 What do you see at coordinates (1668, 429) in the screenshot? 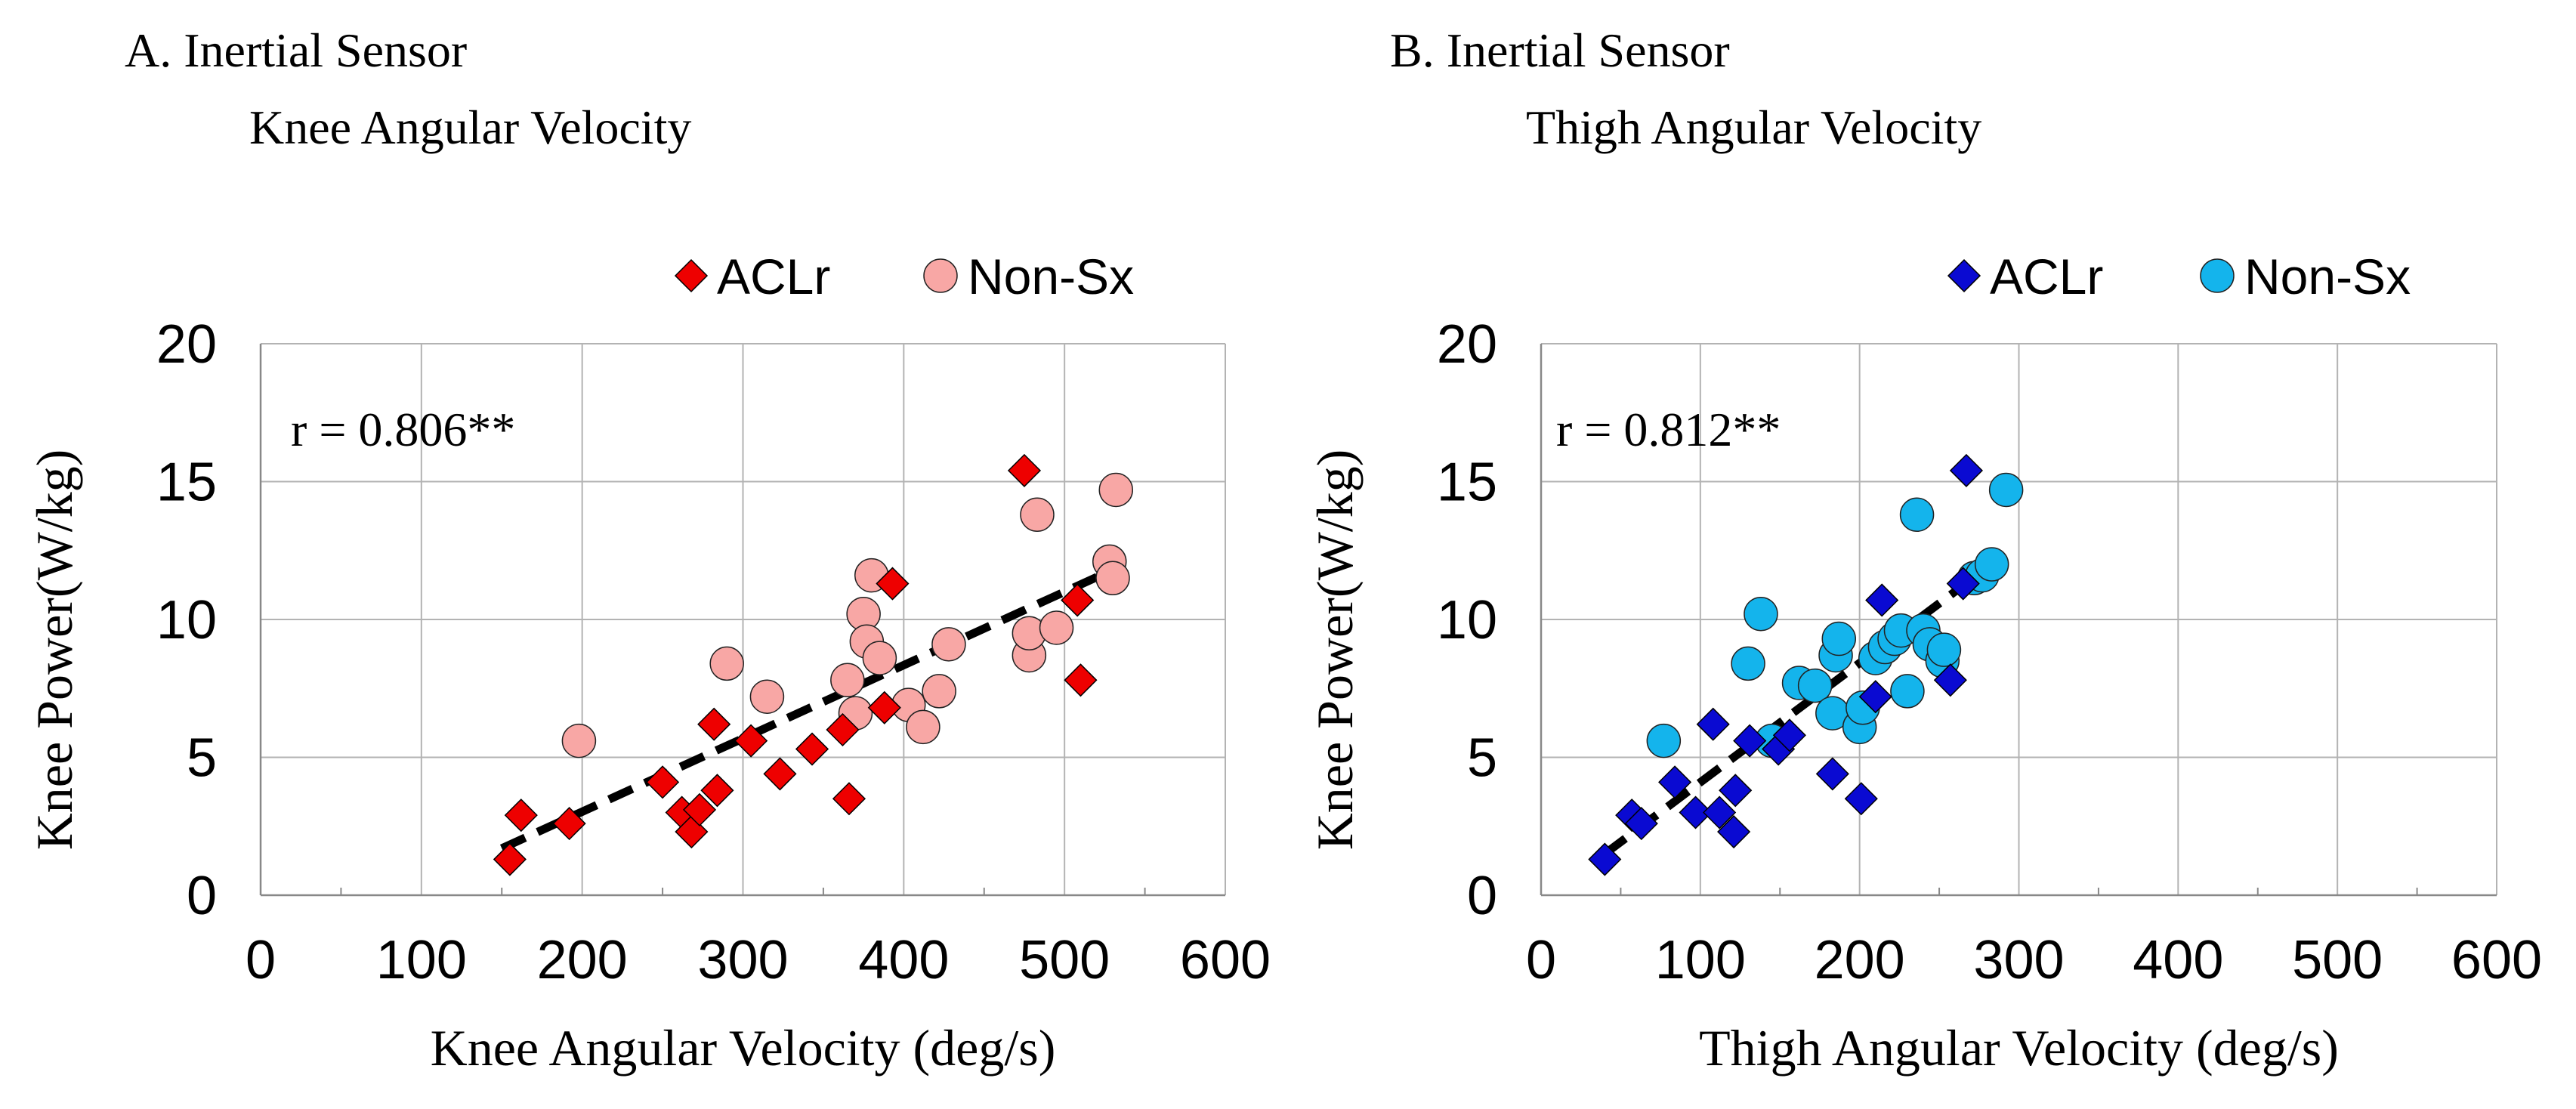
I see `panel-b-correlation: r = 0.812**` at bounding box center [1668, 429].